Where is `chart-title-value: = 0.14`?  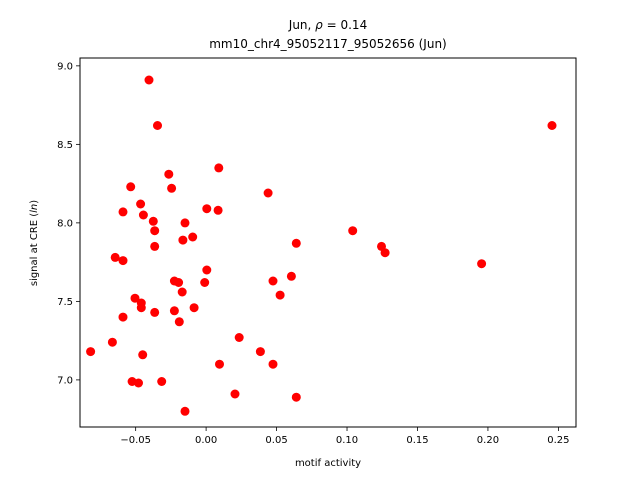 chart-title-value: = 0.14 is located at coordinates (345, 25).